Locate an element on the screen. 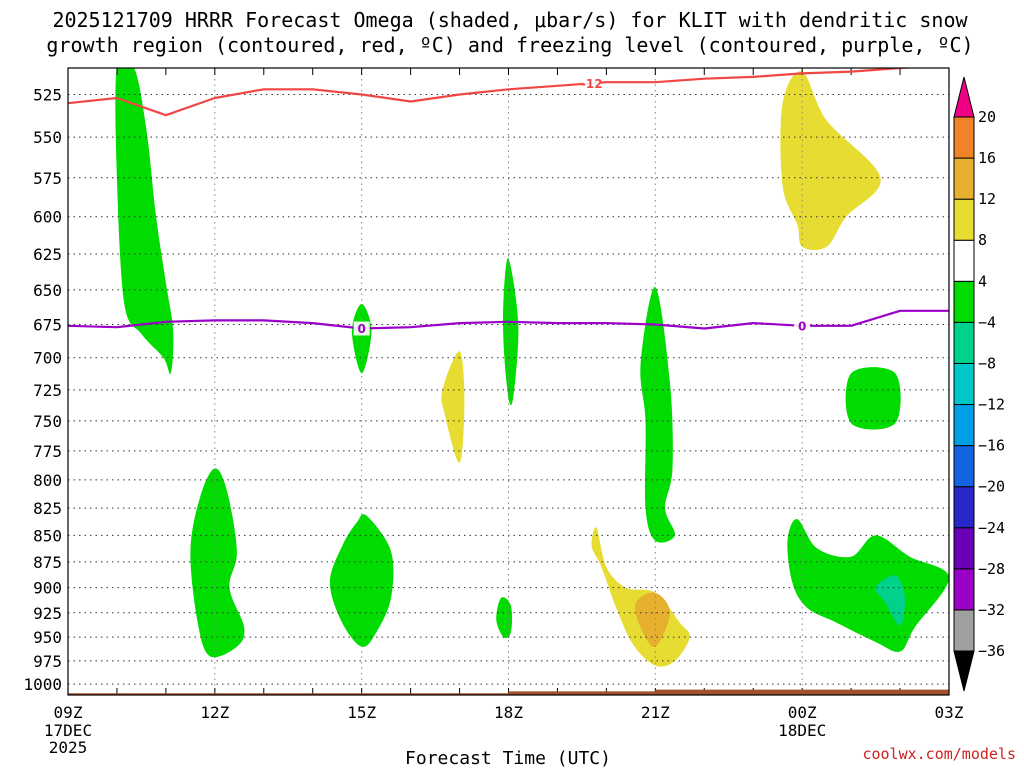  y-tick-label-575: 575 is located at coordinates (47, 178).